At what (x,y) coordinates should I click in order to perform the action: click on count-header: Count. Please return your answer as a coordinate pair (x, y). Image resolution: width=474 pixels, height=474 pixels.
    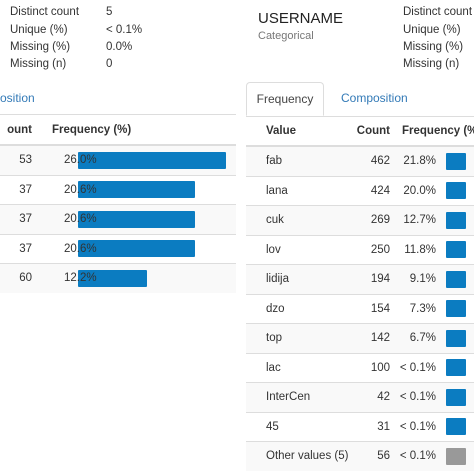
    Looking at the image, I should click on (373, 132).